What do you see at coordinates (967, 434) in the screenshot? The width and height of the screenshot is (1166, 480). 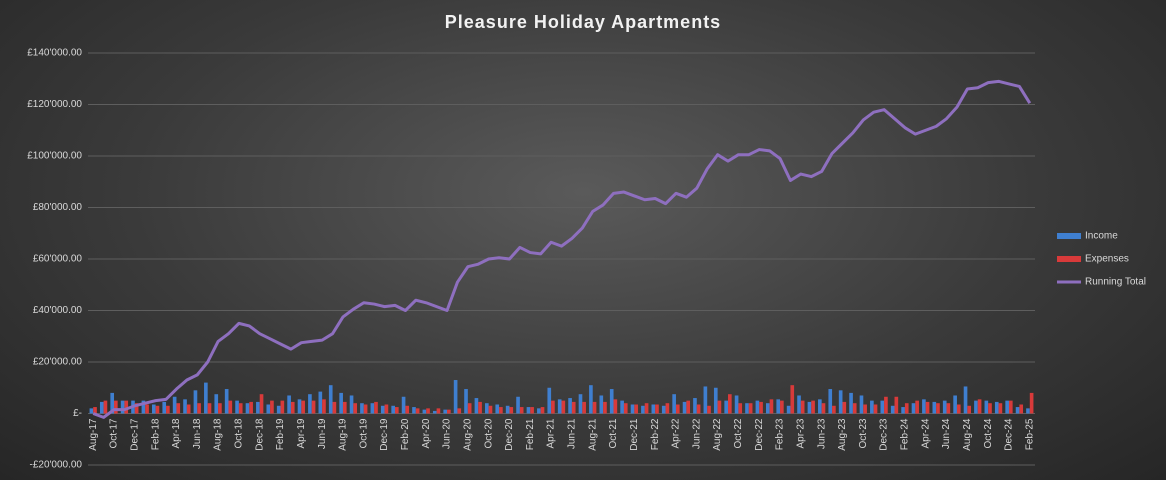 I see `x-tick-label: Aug-24` at bounding box center [967, 434].